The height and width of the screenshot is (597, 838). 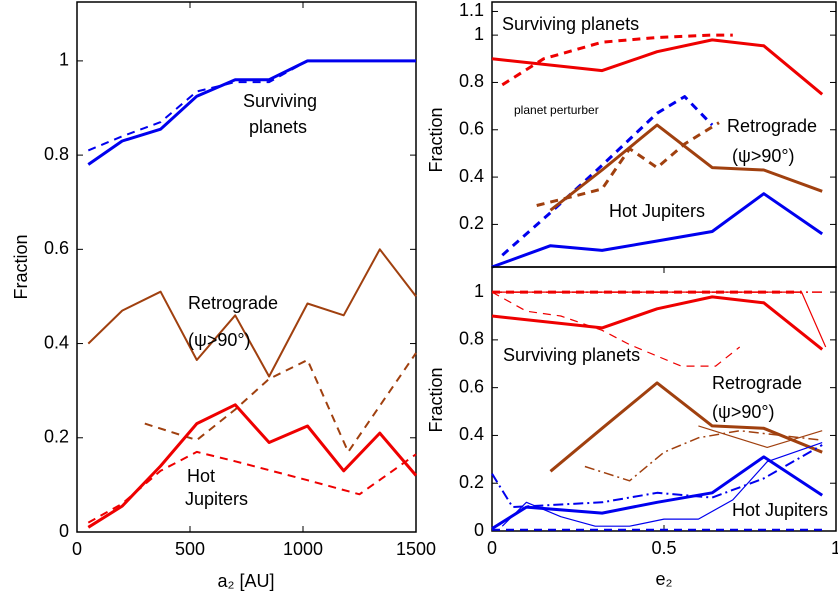 What do you see at coordinates (245, 581) in the screenshot?
I see `x-axis-label: a₂ [AU]` at bounding box center [245, 581].